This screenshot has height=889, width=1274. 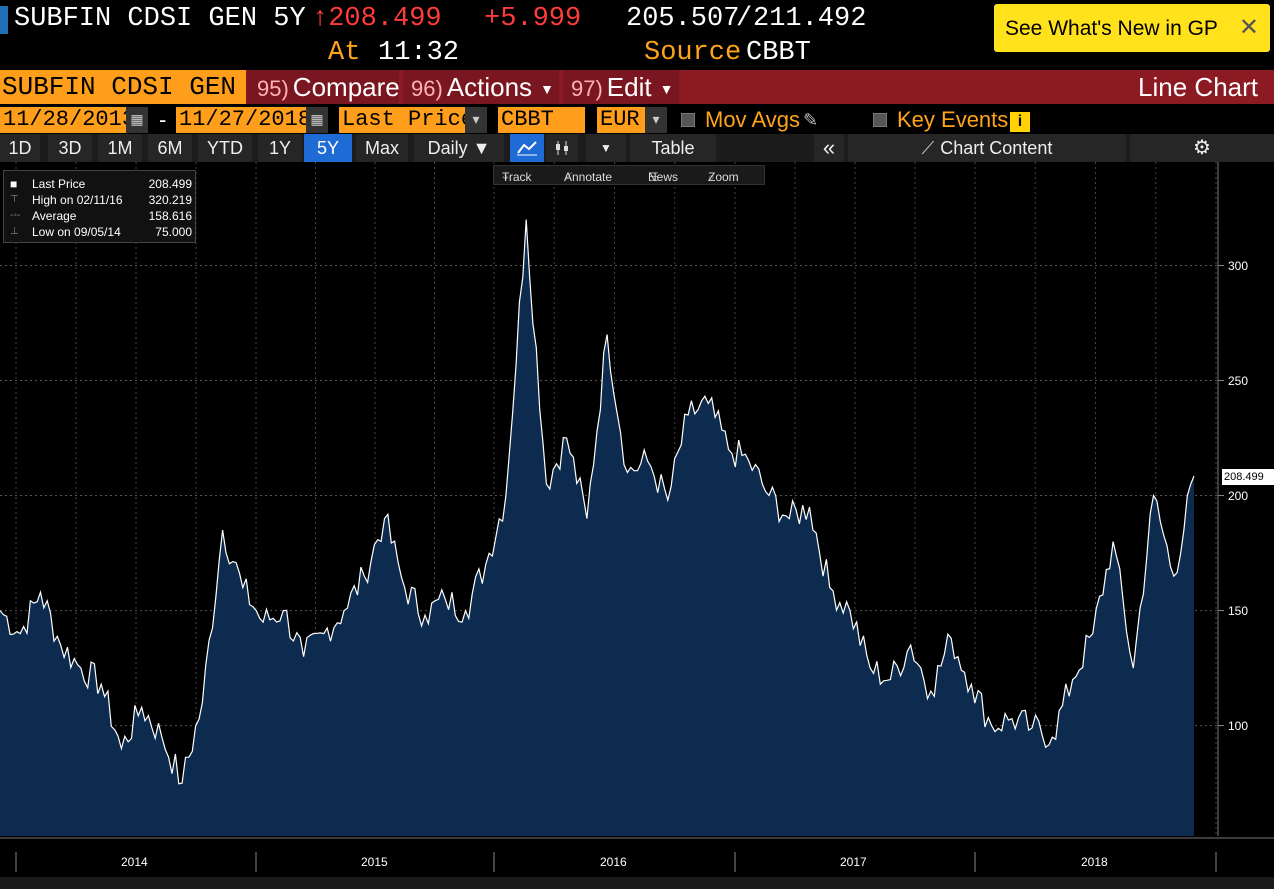 I want to click on legend-high: ⊤ High on 02/11/16 320.219, so click(x=100, y=200).